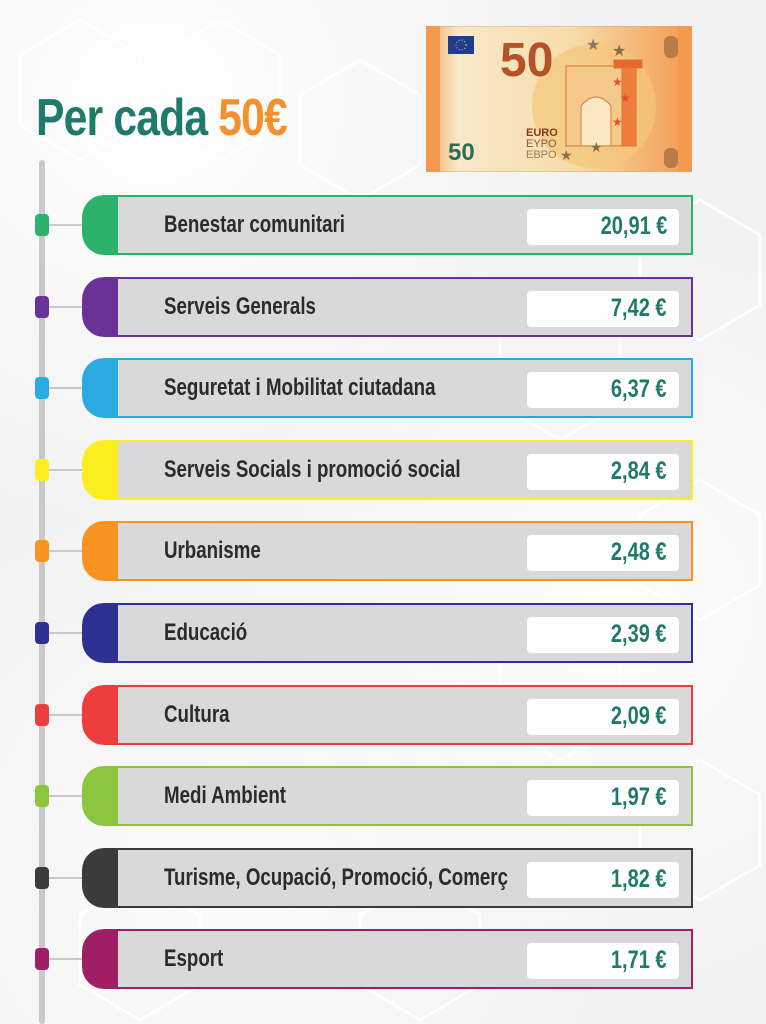  What do you see at coordinates (542, 133) in the screenshot?
I see `banknote-script-1: EURO` at bounding box center [542, 133].